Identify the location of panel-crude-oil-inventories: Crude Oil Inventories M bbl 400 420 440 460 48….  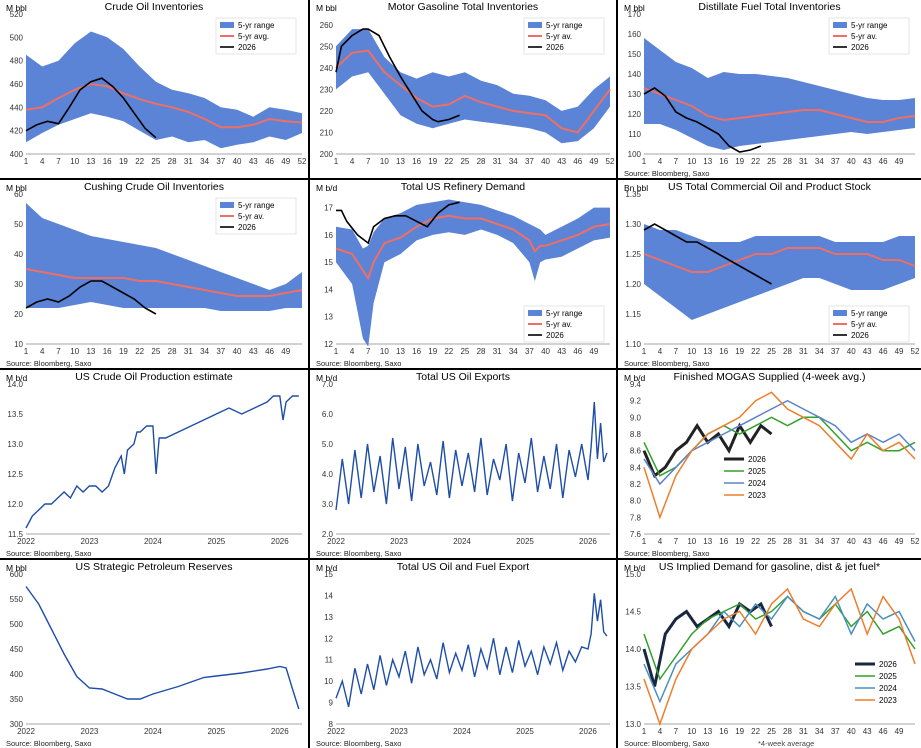
(154, 89).